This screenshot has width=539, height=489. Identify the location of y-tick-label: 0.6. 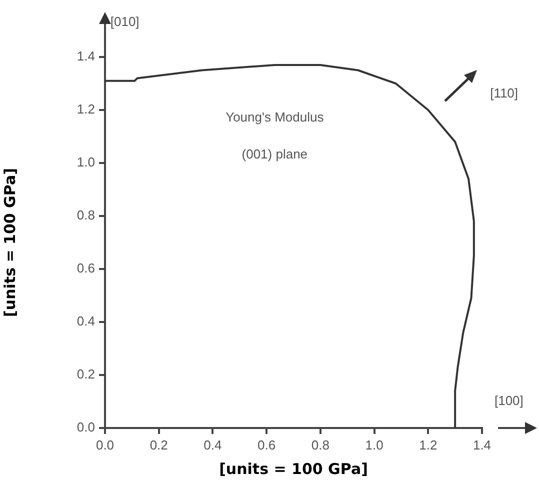
(85, 268).